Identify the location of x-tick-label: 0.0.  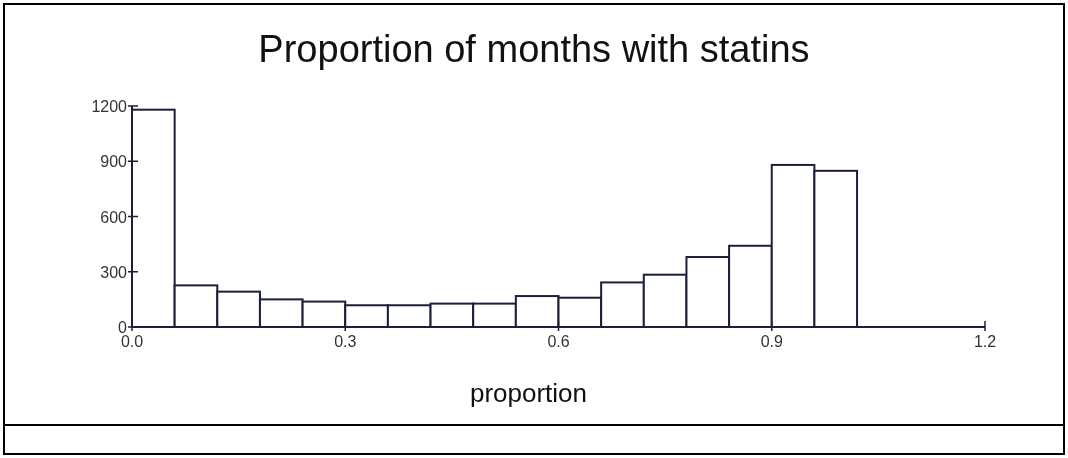
(132, 341).